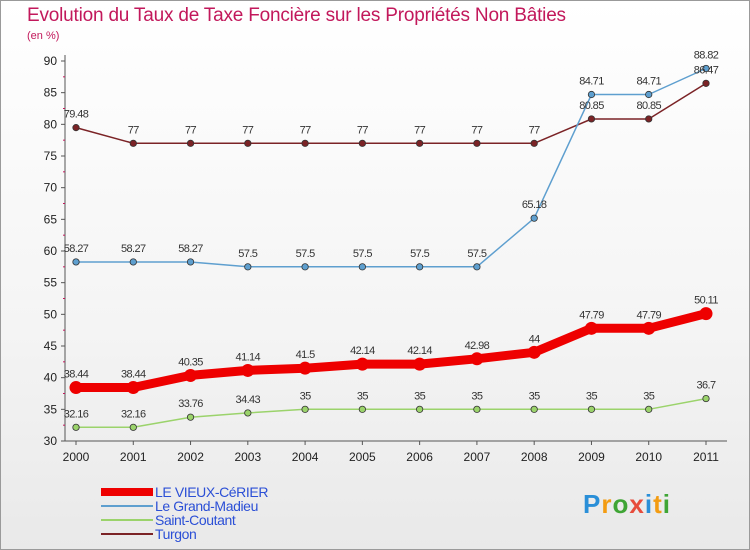  Describe the element at coordinates (190, 362) in the screenshot. I see `data-label: 40.35` at that location.